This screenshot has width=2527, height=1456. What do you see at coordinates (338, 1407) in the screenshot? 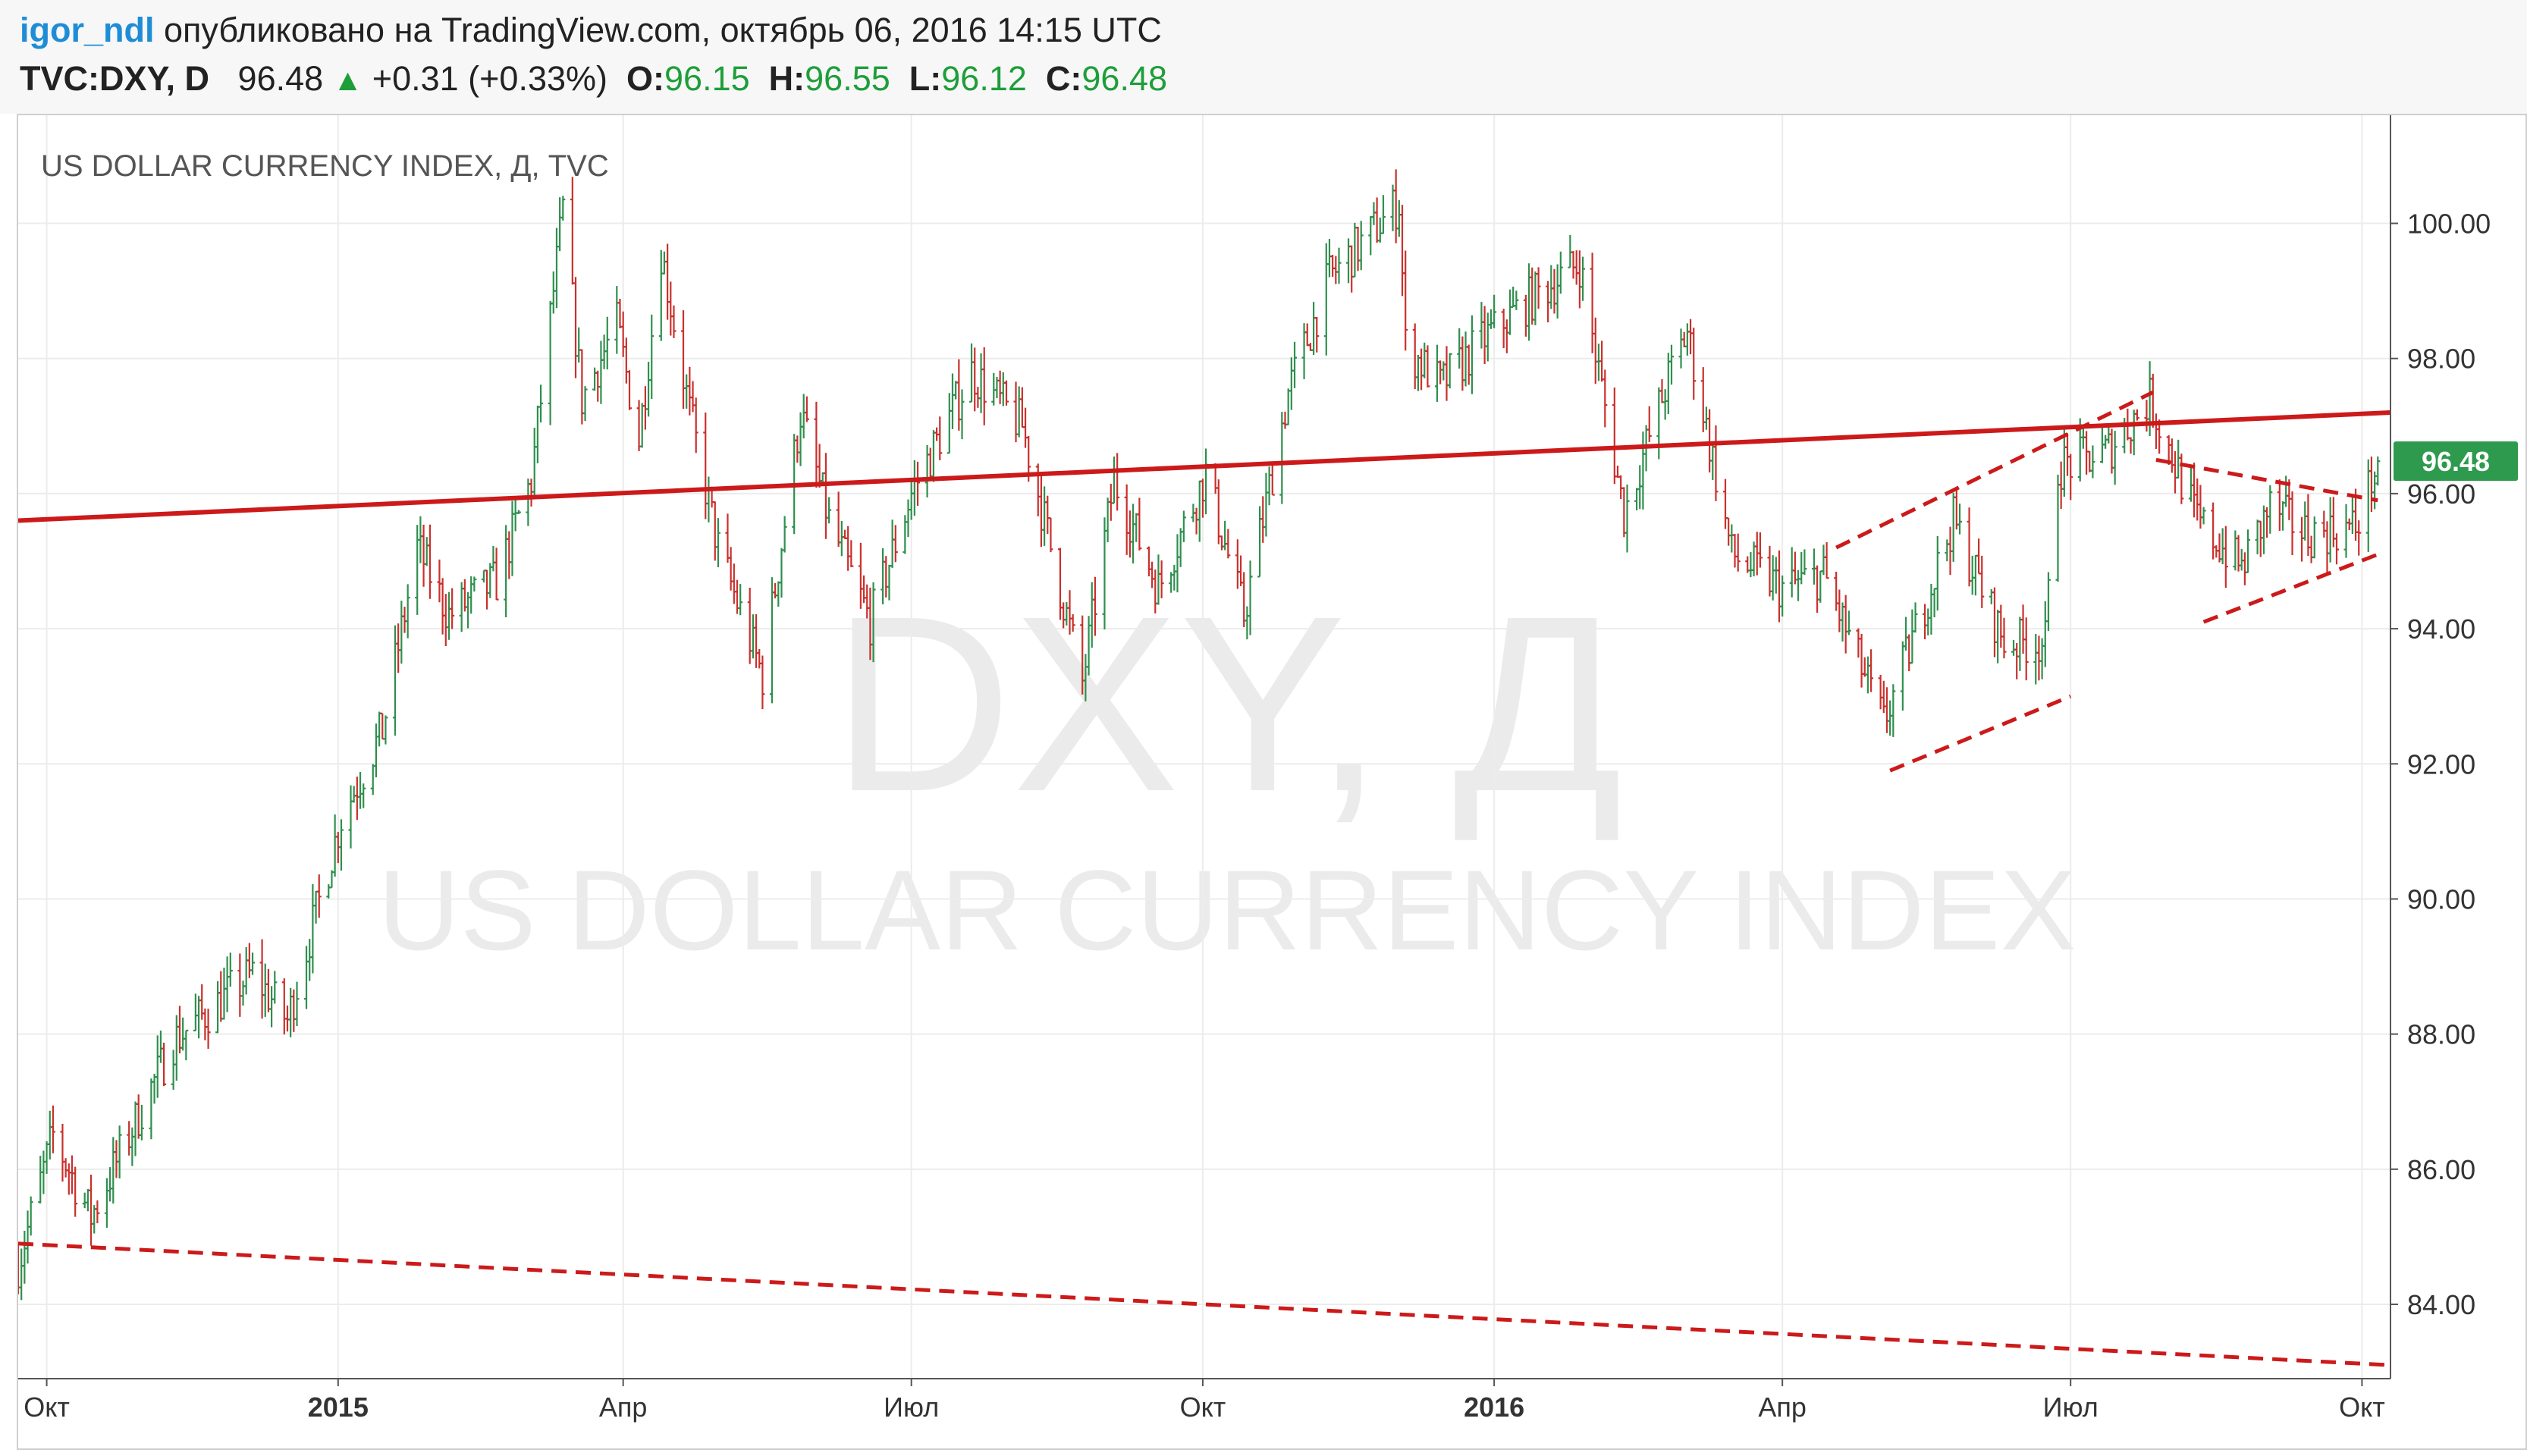
I see `x-tick-label: 2015` at bounding box center [338, 1407].